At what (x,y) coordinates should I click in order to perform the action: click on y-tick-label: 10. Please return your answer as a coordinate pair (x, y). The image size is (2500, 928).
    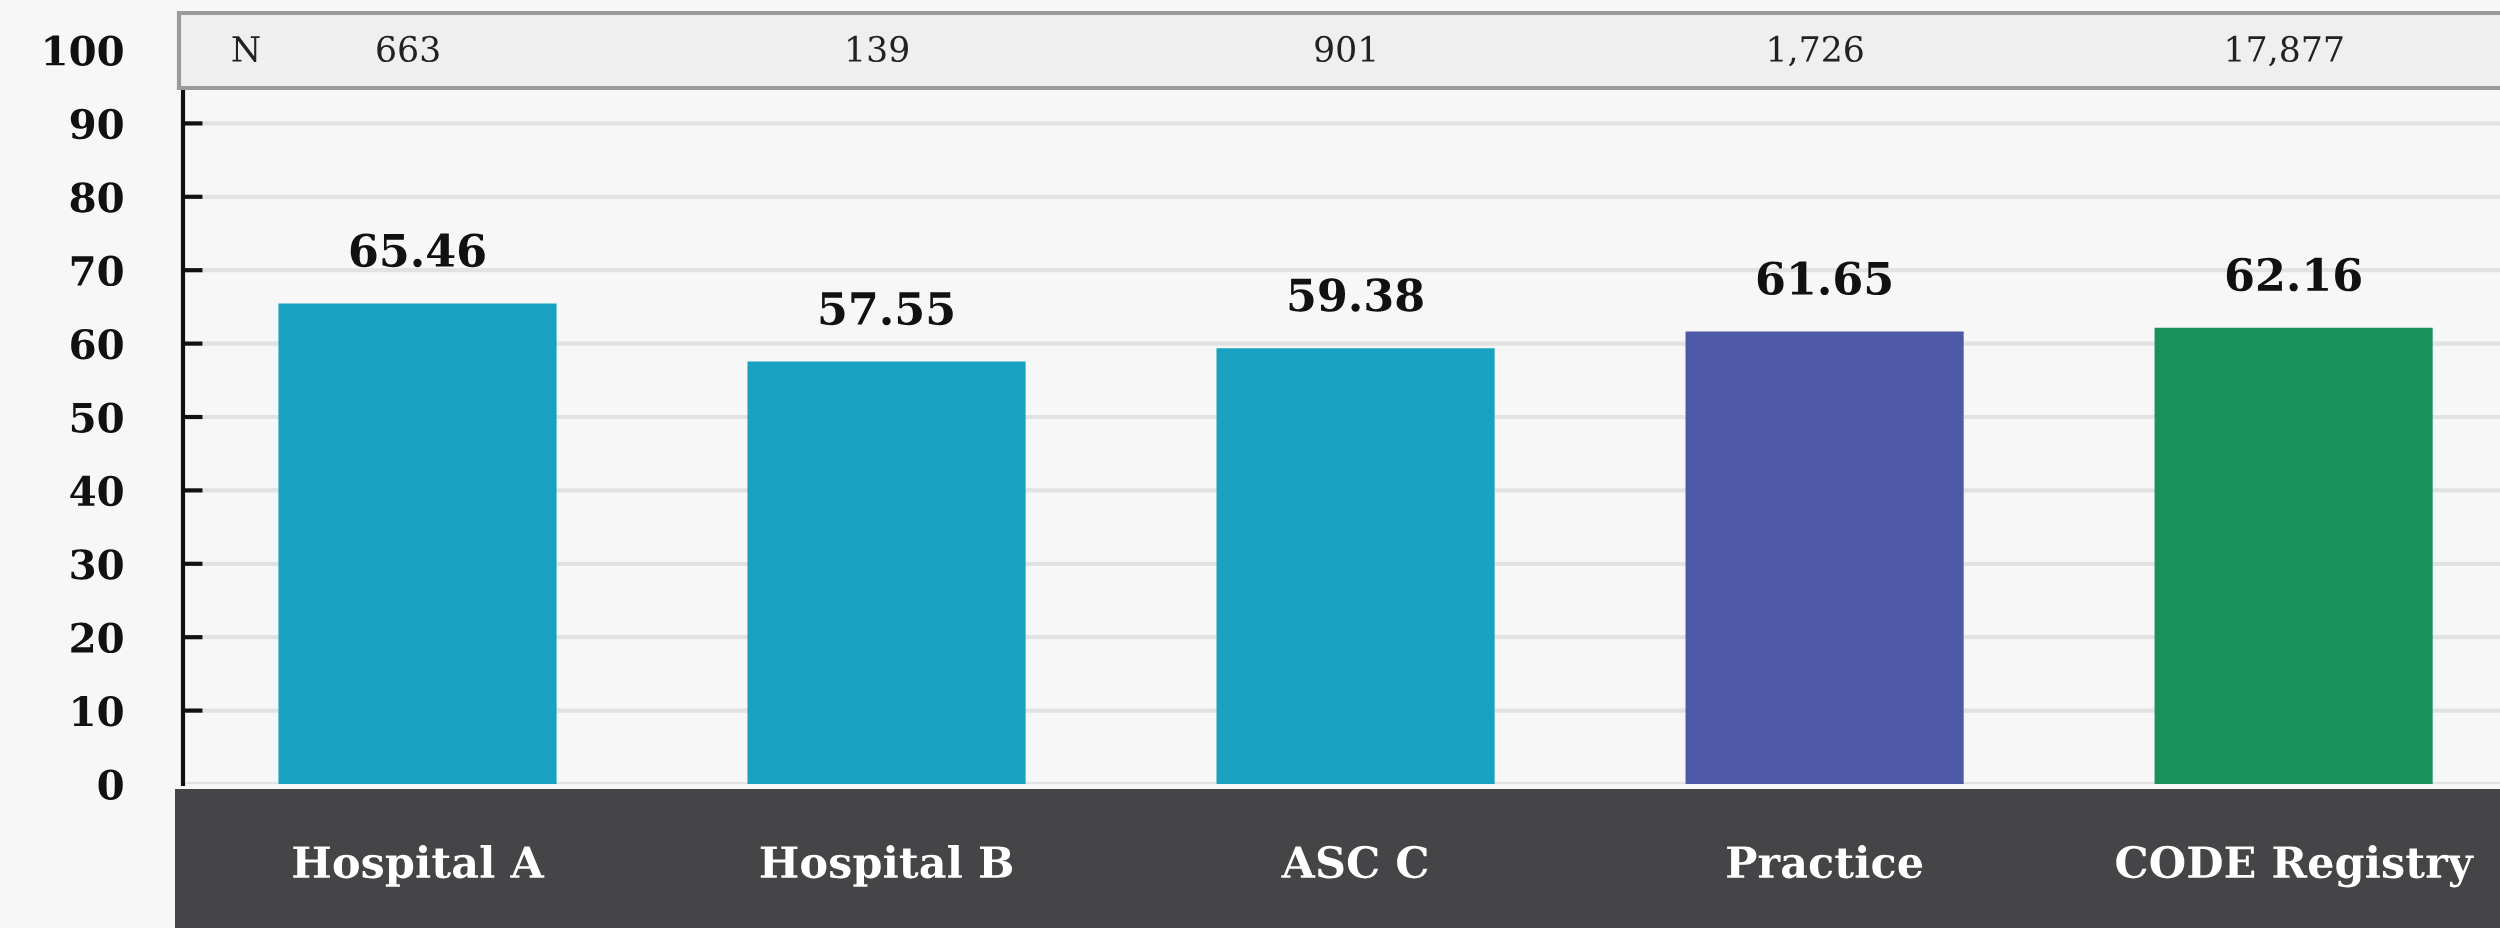
    Looking at the image, I should click on (98, 711).